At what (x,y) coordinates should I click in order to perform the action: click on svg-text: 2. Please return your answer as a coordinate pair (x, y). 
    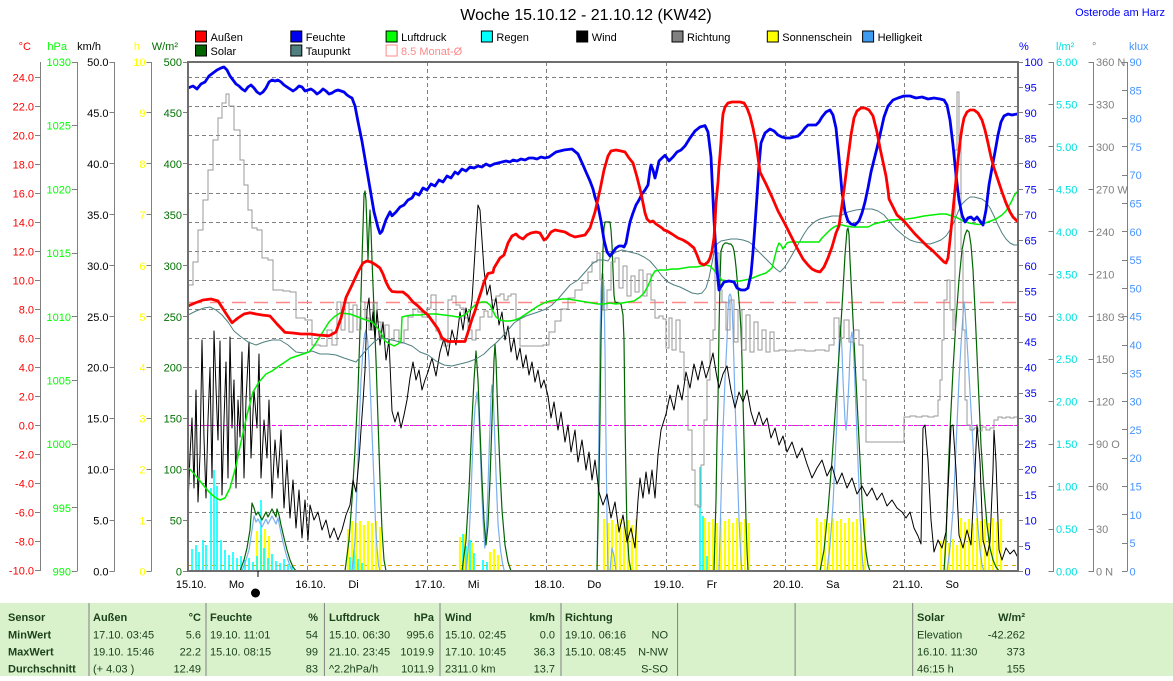
    Looking at the image, I should click on (142, 471).